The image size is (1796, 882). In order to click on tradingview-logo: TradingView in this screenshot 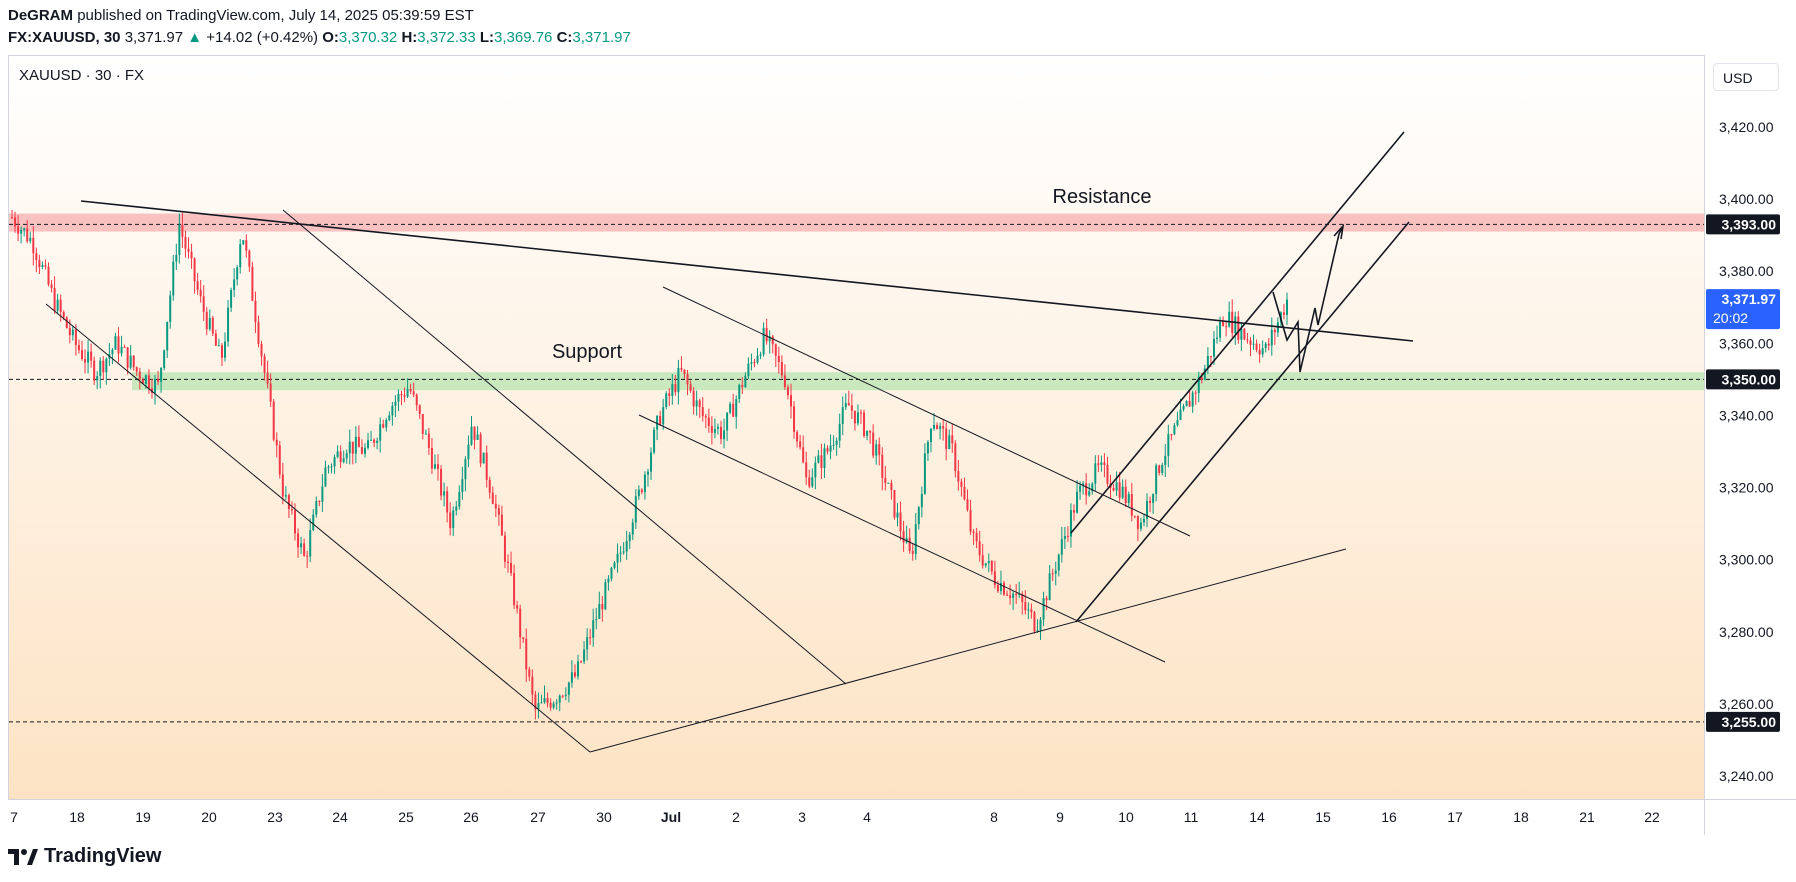, I will do `click(84, 856)`.